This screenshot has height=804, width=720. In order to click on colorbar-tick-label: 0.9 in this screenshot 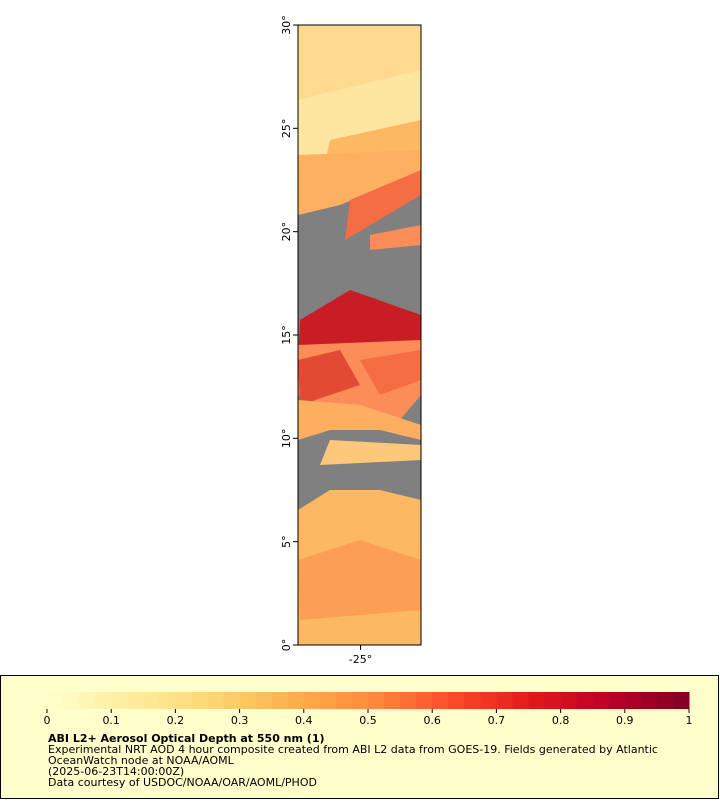, I will do `click(625, 720)`.